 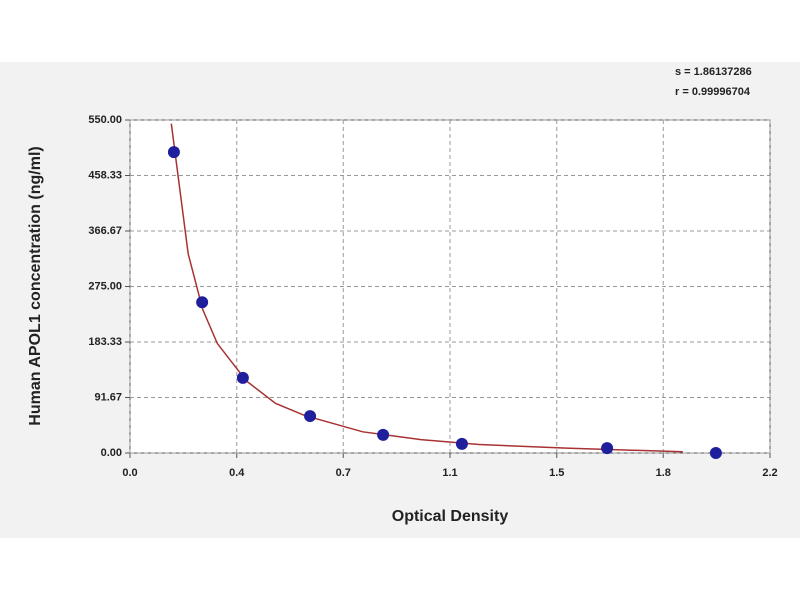 I want to click on x-tick-label: 2.2, so click(x=769, y=473).